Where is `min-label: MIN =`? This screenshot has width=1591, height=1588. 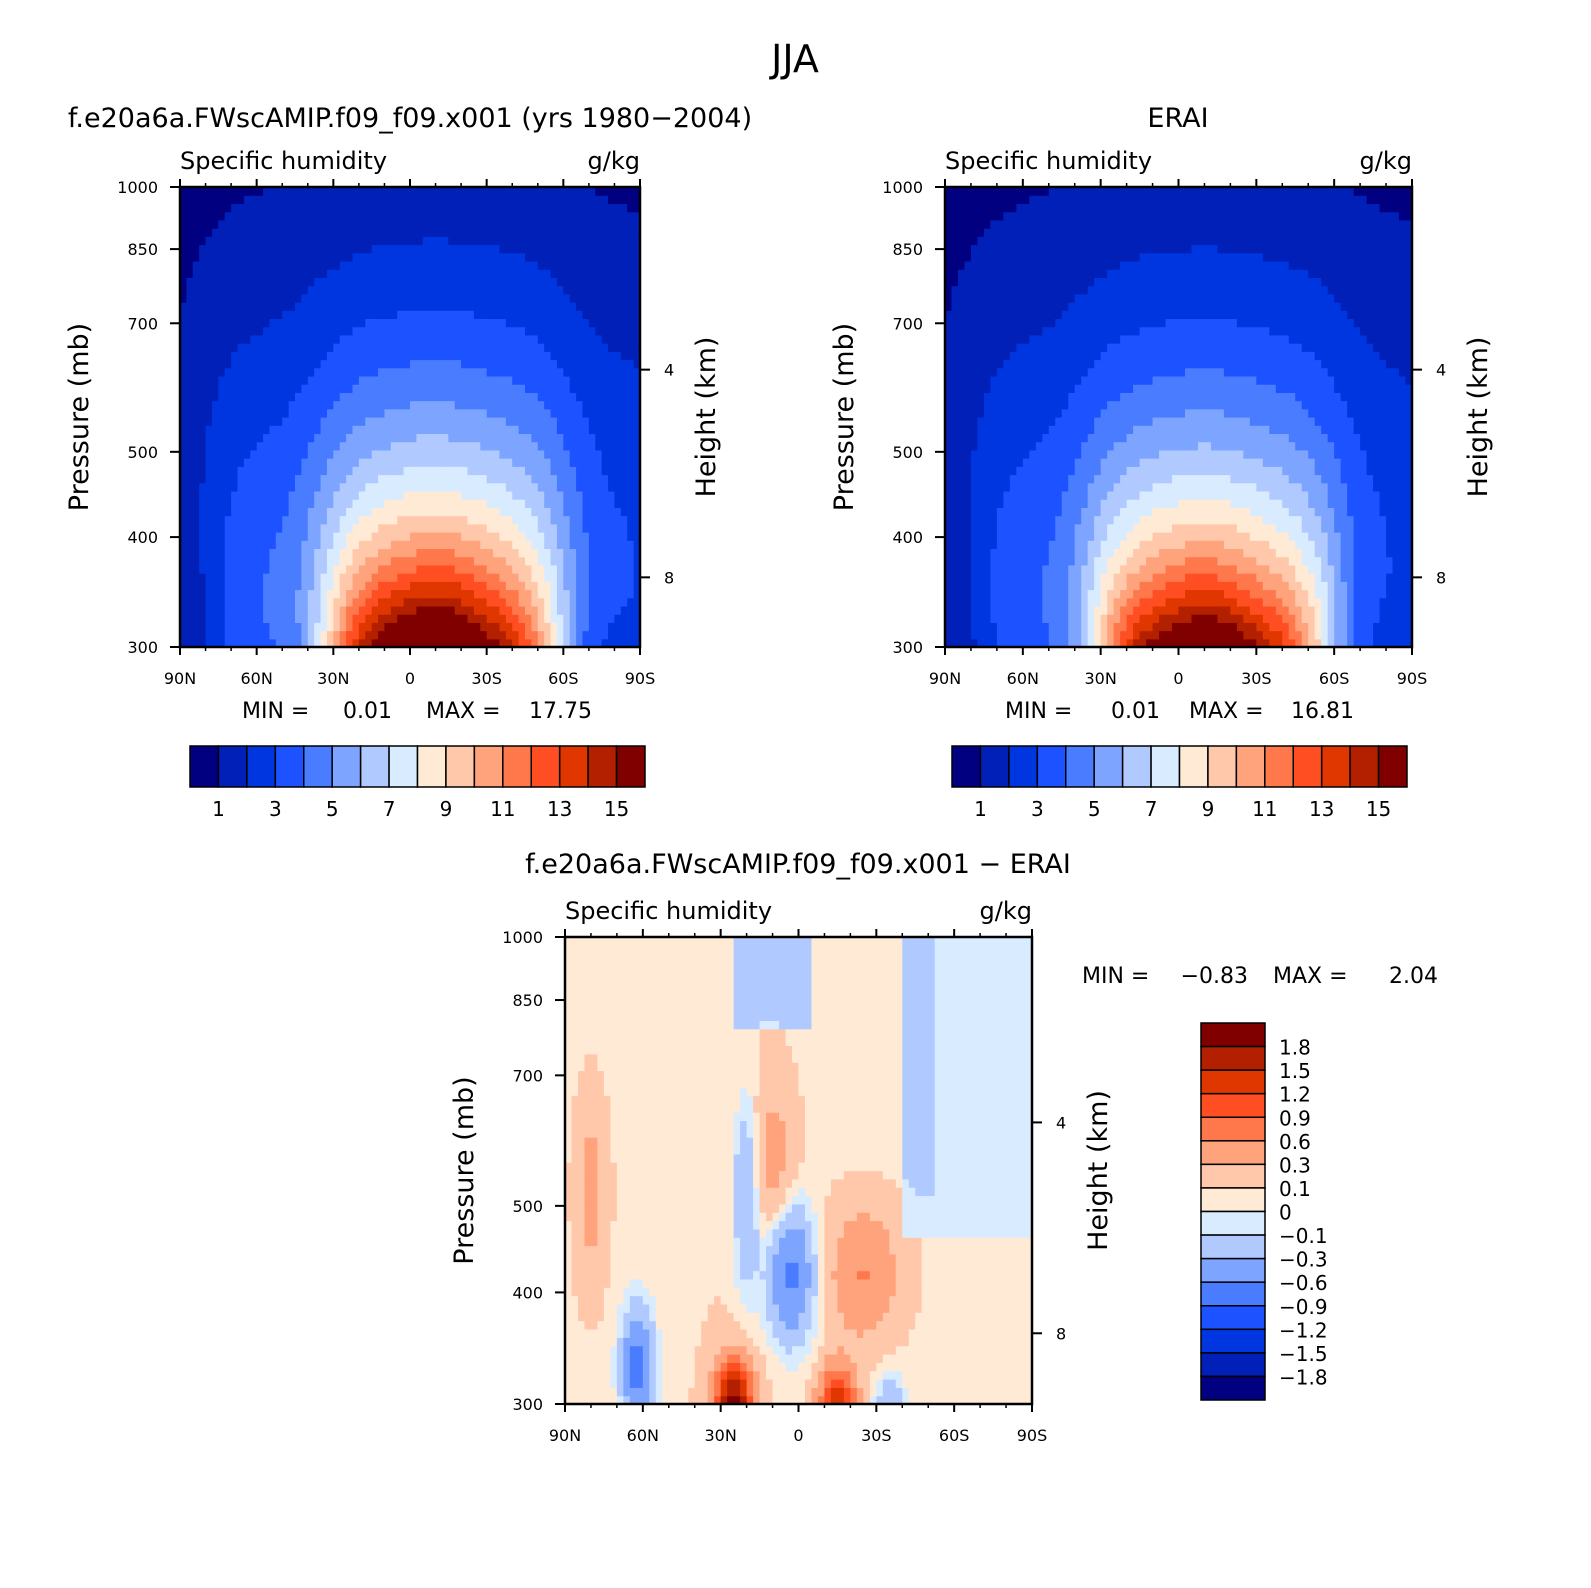
min-label: MIN = is located at coordinates (275, 711).